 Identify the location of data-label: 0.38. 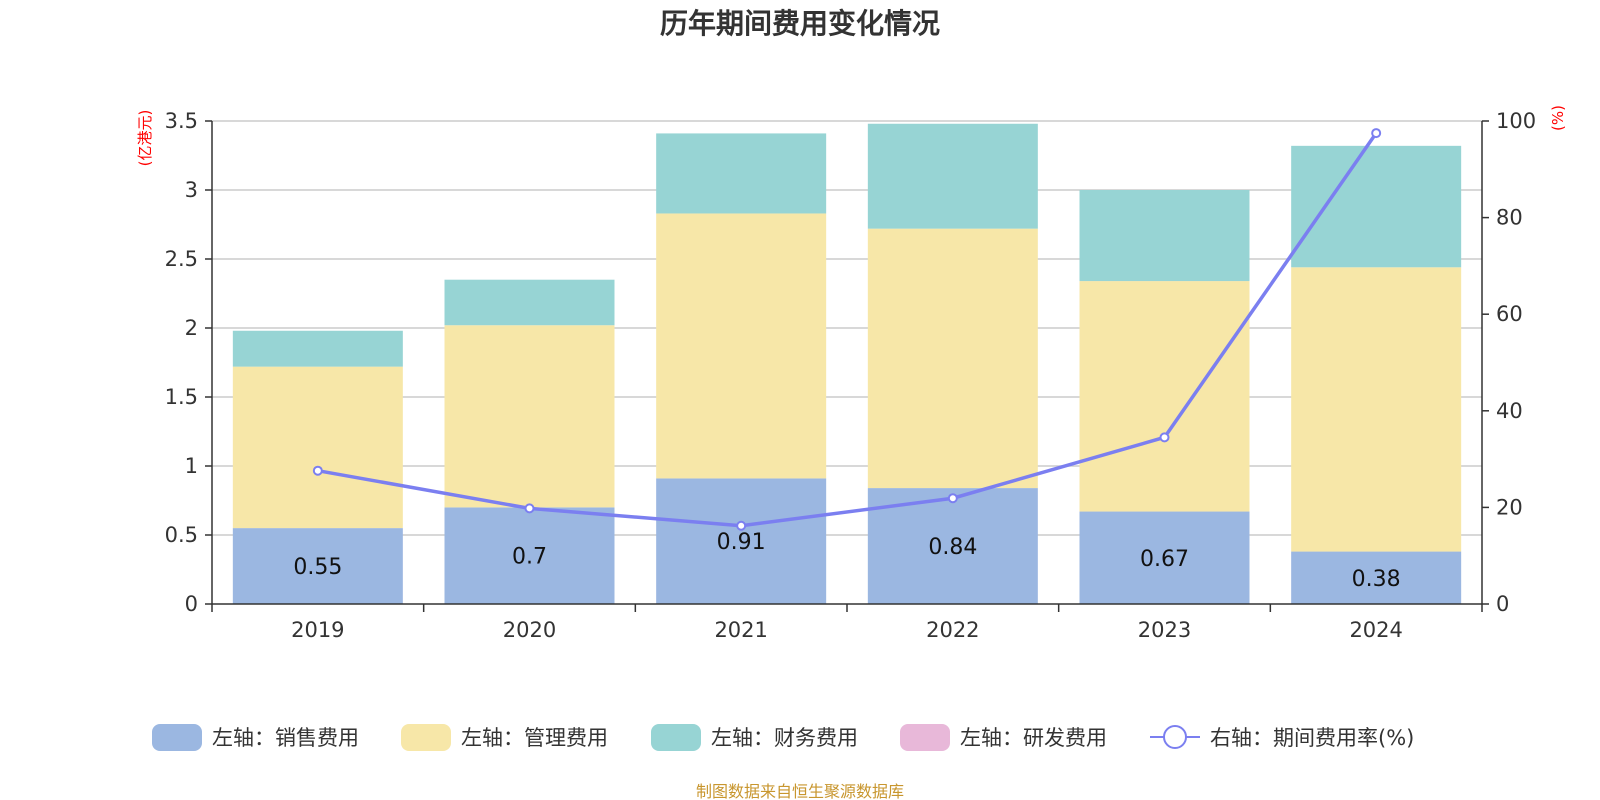
(1376, 579).